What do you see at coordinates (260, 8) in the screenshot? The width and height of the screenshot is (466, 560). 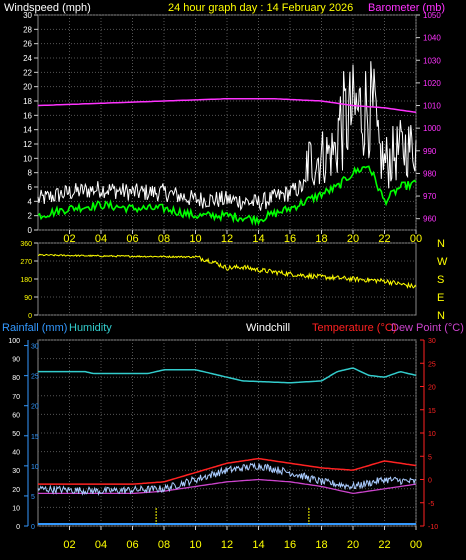 I see `chart-title: 24 hour graph day : 14 February 2026` at bounding box center [260, 8].